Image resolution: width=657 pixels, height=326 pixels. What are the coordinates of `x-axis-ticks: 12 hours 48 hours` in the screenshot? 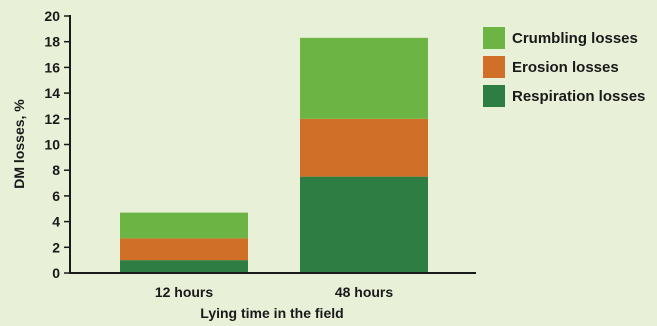 It's located at (274, 292).